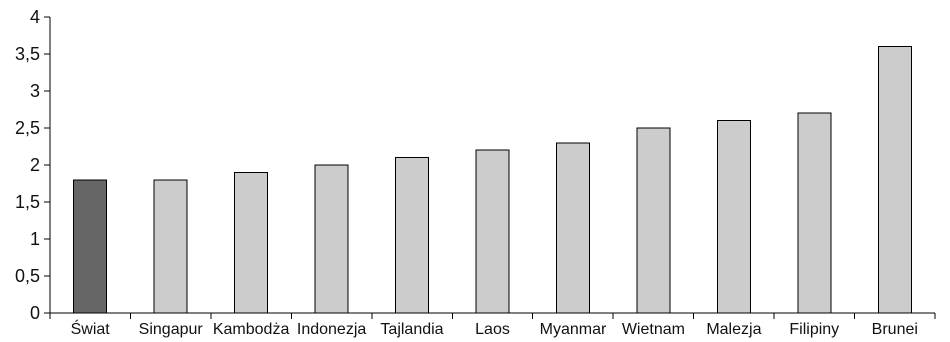 This screenshot has width=950, height=342. What do you see at coordinates (733, 329) in the screenshot?
I see `category-label: Malezja` at bounding box center [733, 329].